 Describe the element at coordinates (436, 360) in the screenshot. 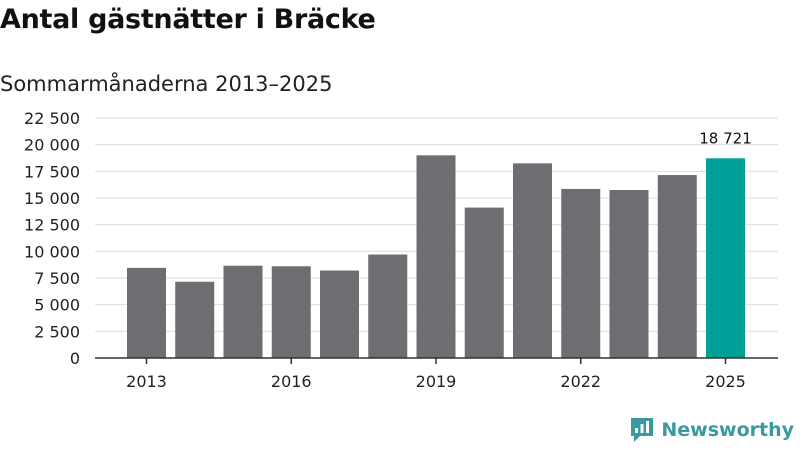

I see `axes` at that location.